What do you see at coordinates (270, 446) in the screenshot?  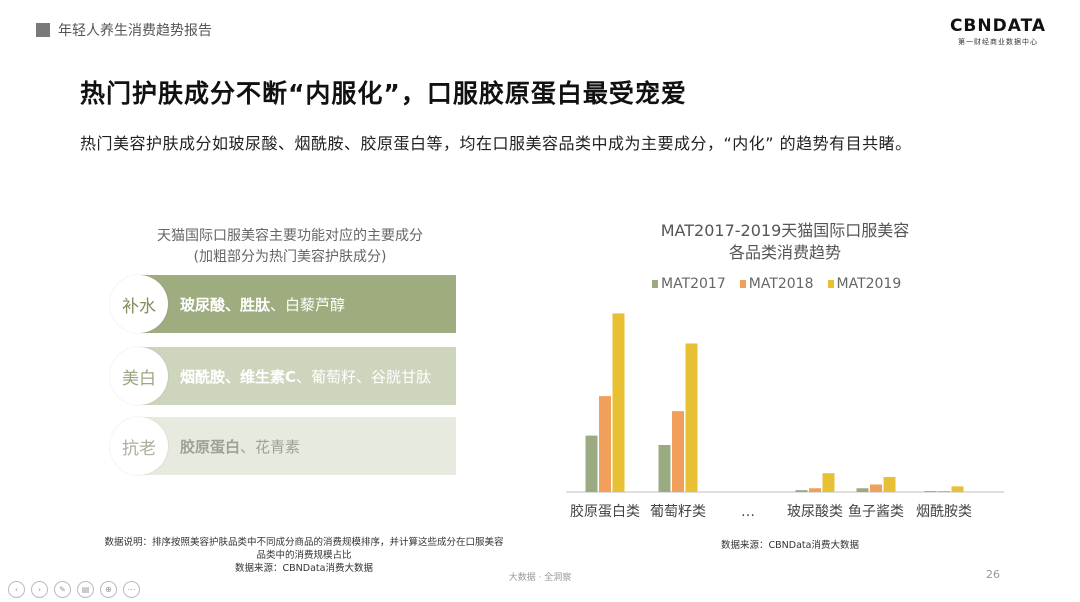 I see `other-ingredients: 、花青素` at bounding box center [270, 446].